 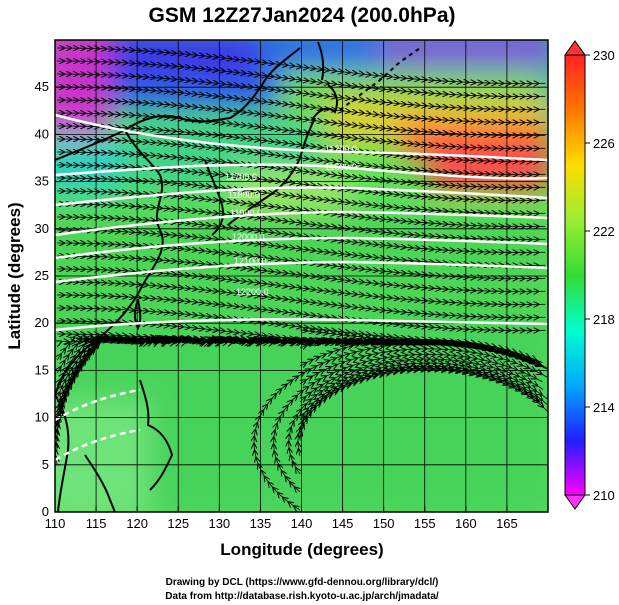 What do you see at coordinates (42, 322) in the screenshot?
I see `y-tick-label: 20` at bounding box center [42, 322].